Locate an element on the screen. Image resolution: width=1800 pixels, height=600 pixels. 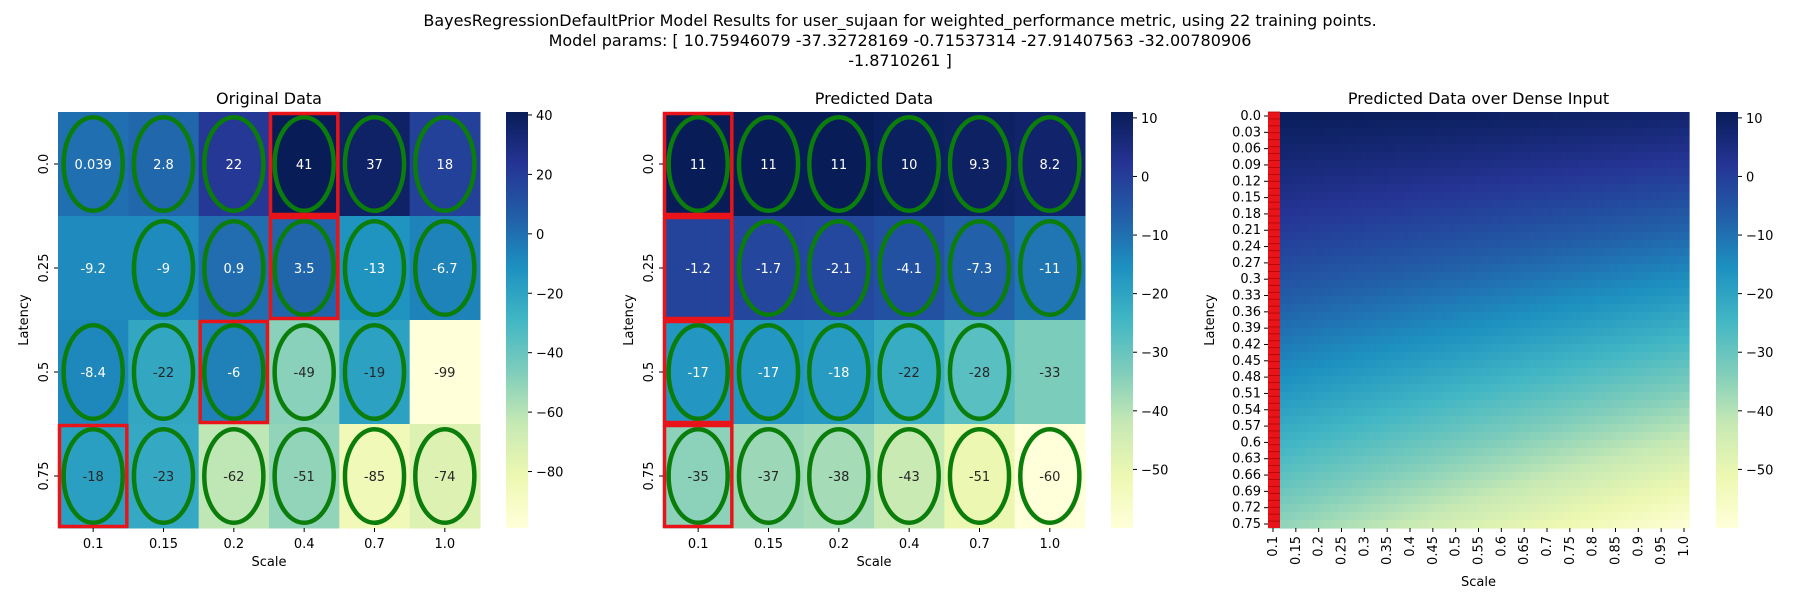
colorbar-tick-label: −50 is located at coordinates (1154, 470).